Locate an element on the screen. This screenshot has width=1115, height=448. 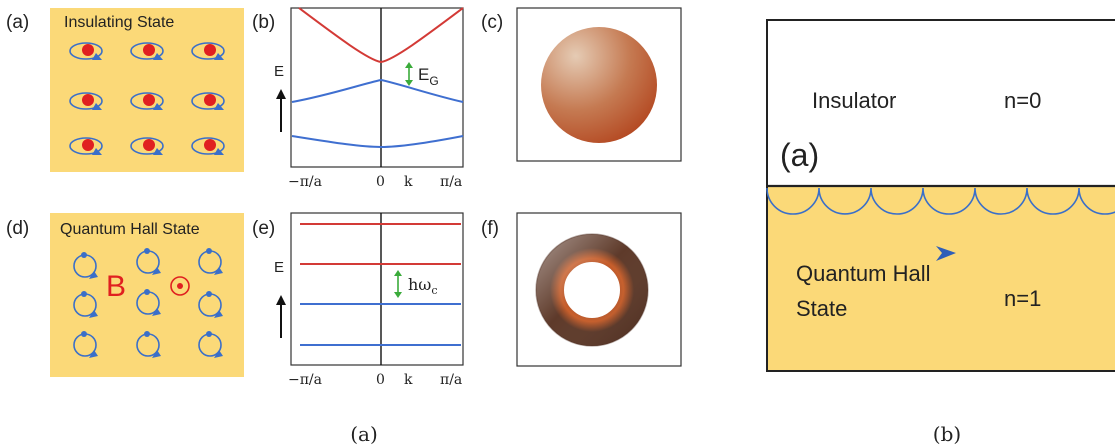
cyclotron-orbit-grid is located at coordinates (148, 303).